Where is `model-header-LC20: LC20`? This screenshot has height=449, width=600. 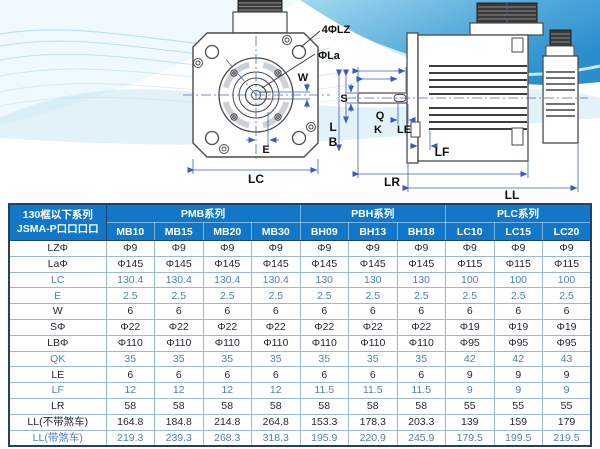 model-header-LC20: LC20 is located at coordinates (567, 231).